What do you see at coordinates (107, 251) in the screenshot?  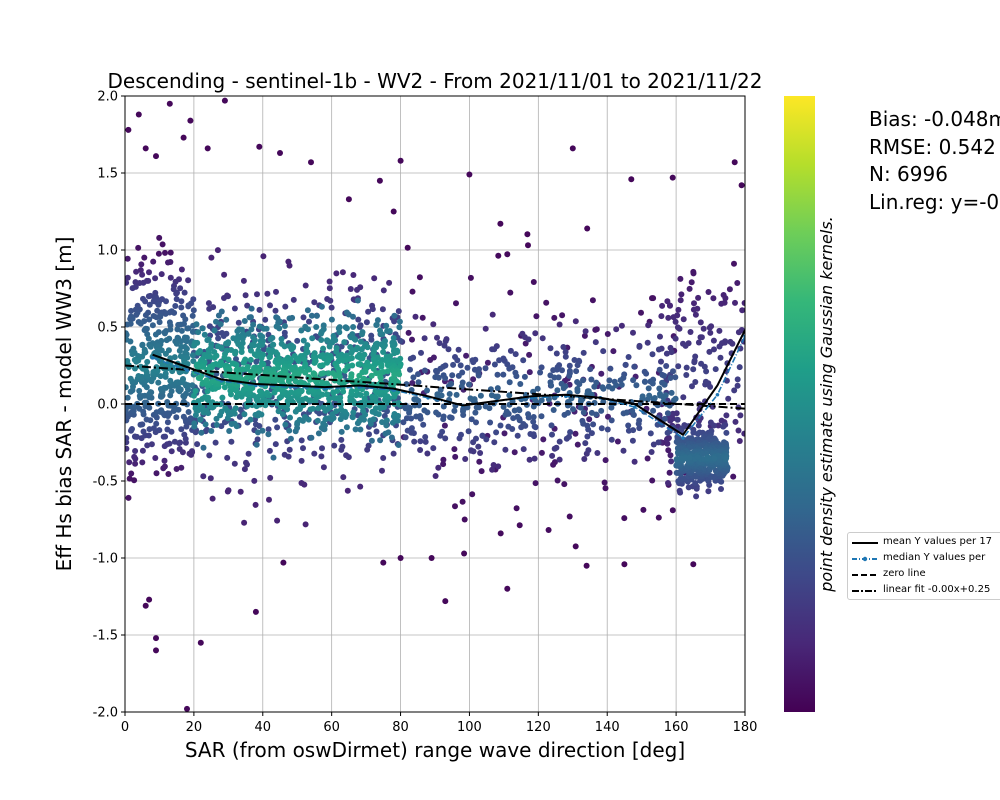 I see `y-tick-label: 1.0` at bounding box center [107, 251].